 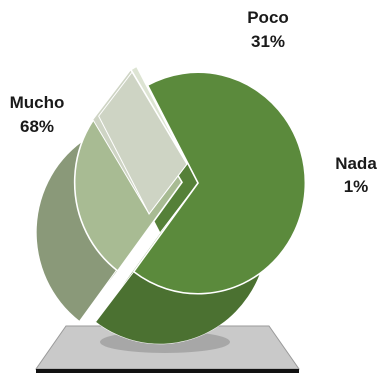 What do you see at coordinates (167, 371) in the screenshot?
I see `pedestal-base` at bounding box center [167, 371].